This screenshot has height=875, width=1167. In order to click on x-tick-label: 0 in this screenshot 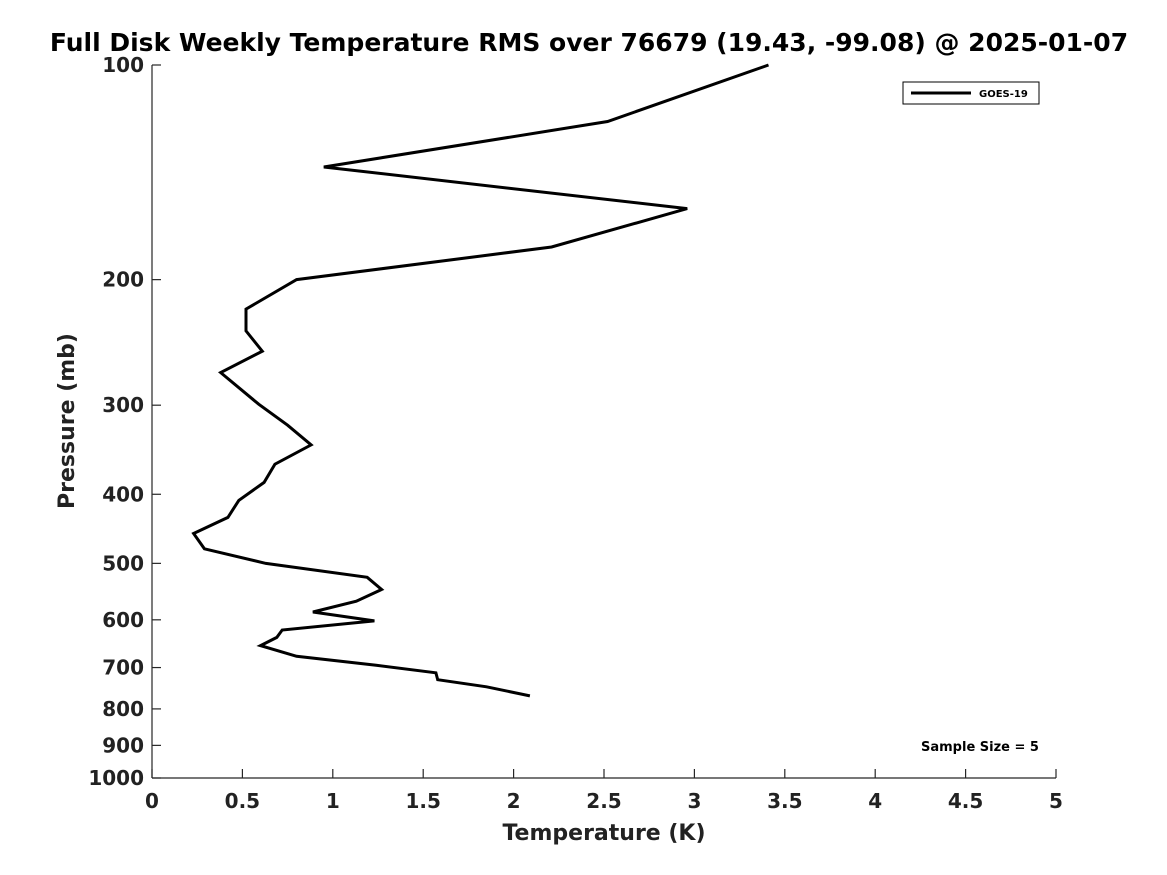, I will do `click(152, 801)`.